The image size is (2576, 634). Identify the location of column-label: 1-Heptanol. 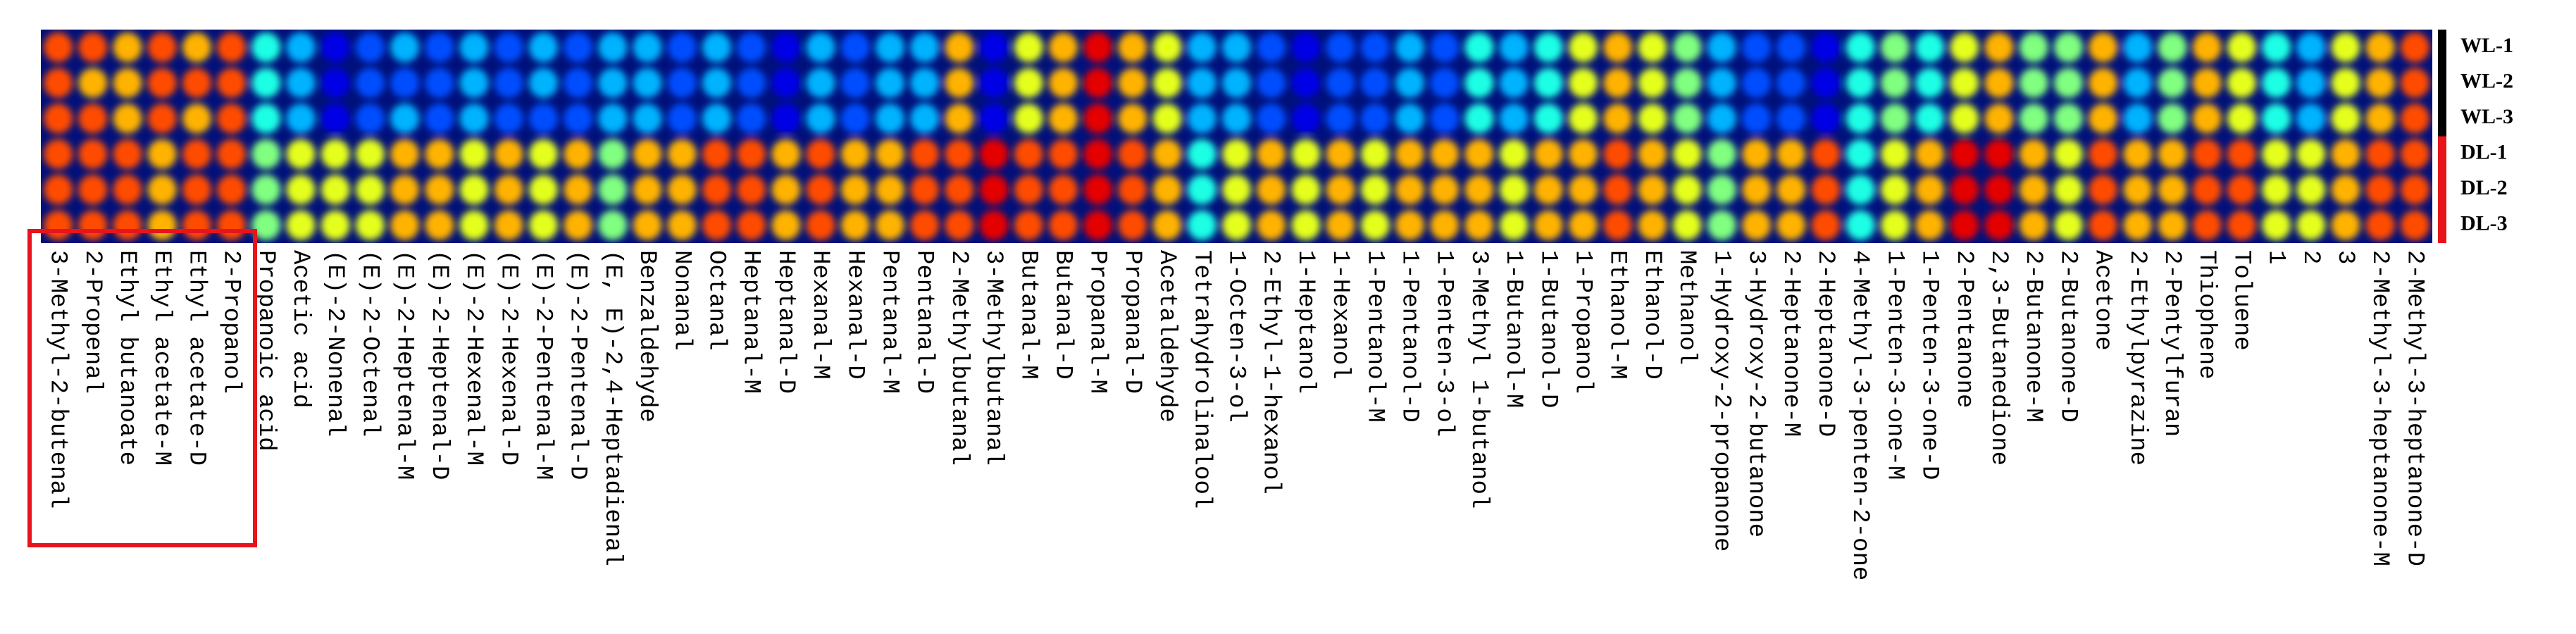
(1305, 322).